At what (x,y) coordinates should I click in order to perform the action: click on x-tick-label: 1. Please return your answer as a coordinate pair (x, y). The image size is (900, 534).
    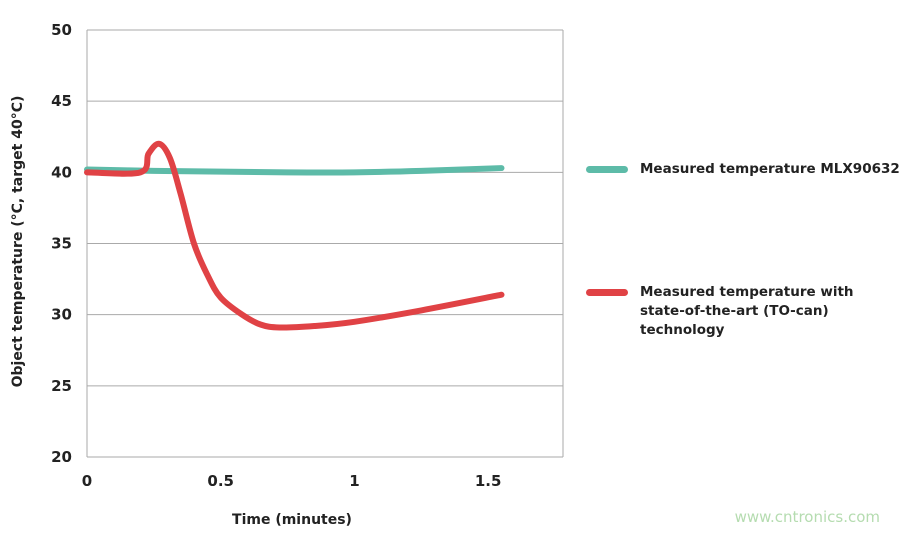
    Looking at the image, I should click on (354, 481).